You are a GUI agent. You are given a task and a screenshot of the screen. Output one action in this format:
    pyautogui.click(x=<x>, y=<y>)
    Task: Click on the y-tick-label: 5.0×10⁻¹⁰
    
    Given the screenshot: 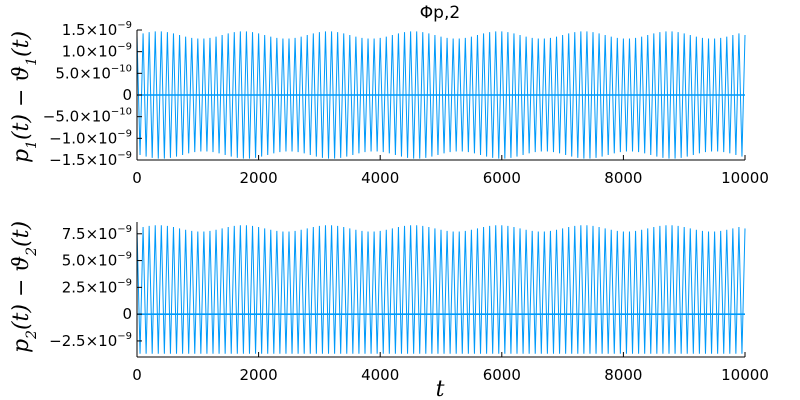 What is the action you would take?
    pyautogui.click(x=93, y=72)
    